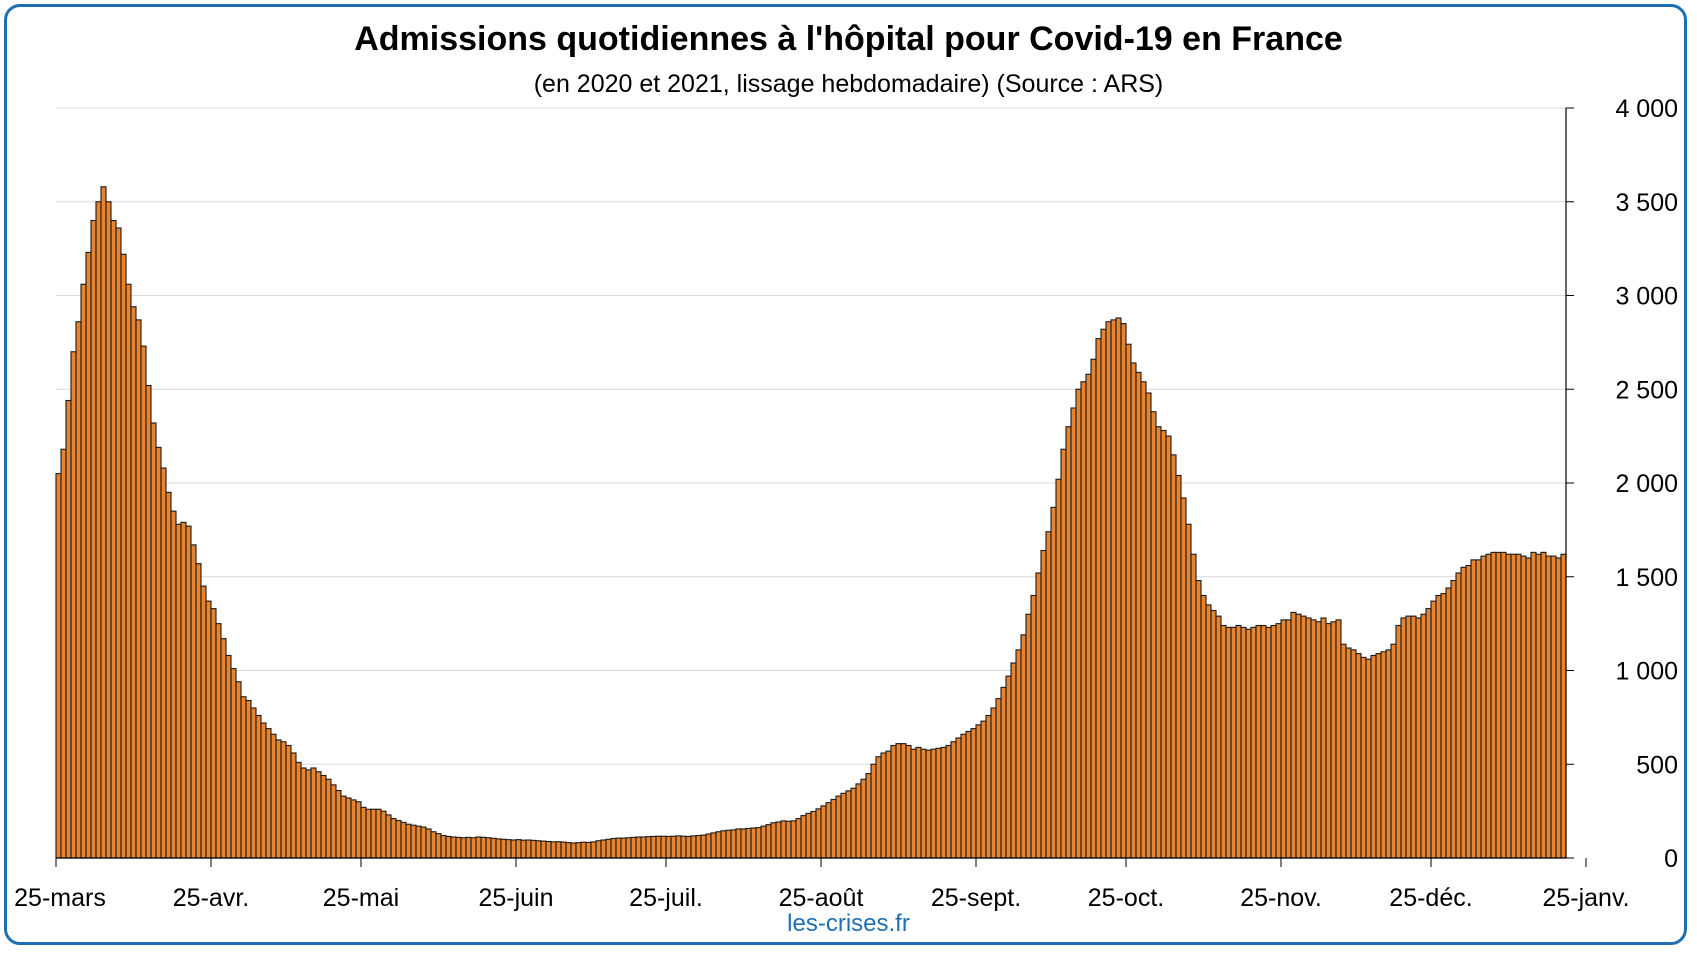 The height and width of the screenshot is (955, 1697). What do you see at coordinates (1646, 297) in the screenshot?
I see `y-tick-label: 3 000` at bounding box center [1646, 297].